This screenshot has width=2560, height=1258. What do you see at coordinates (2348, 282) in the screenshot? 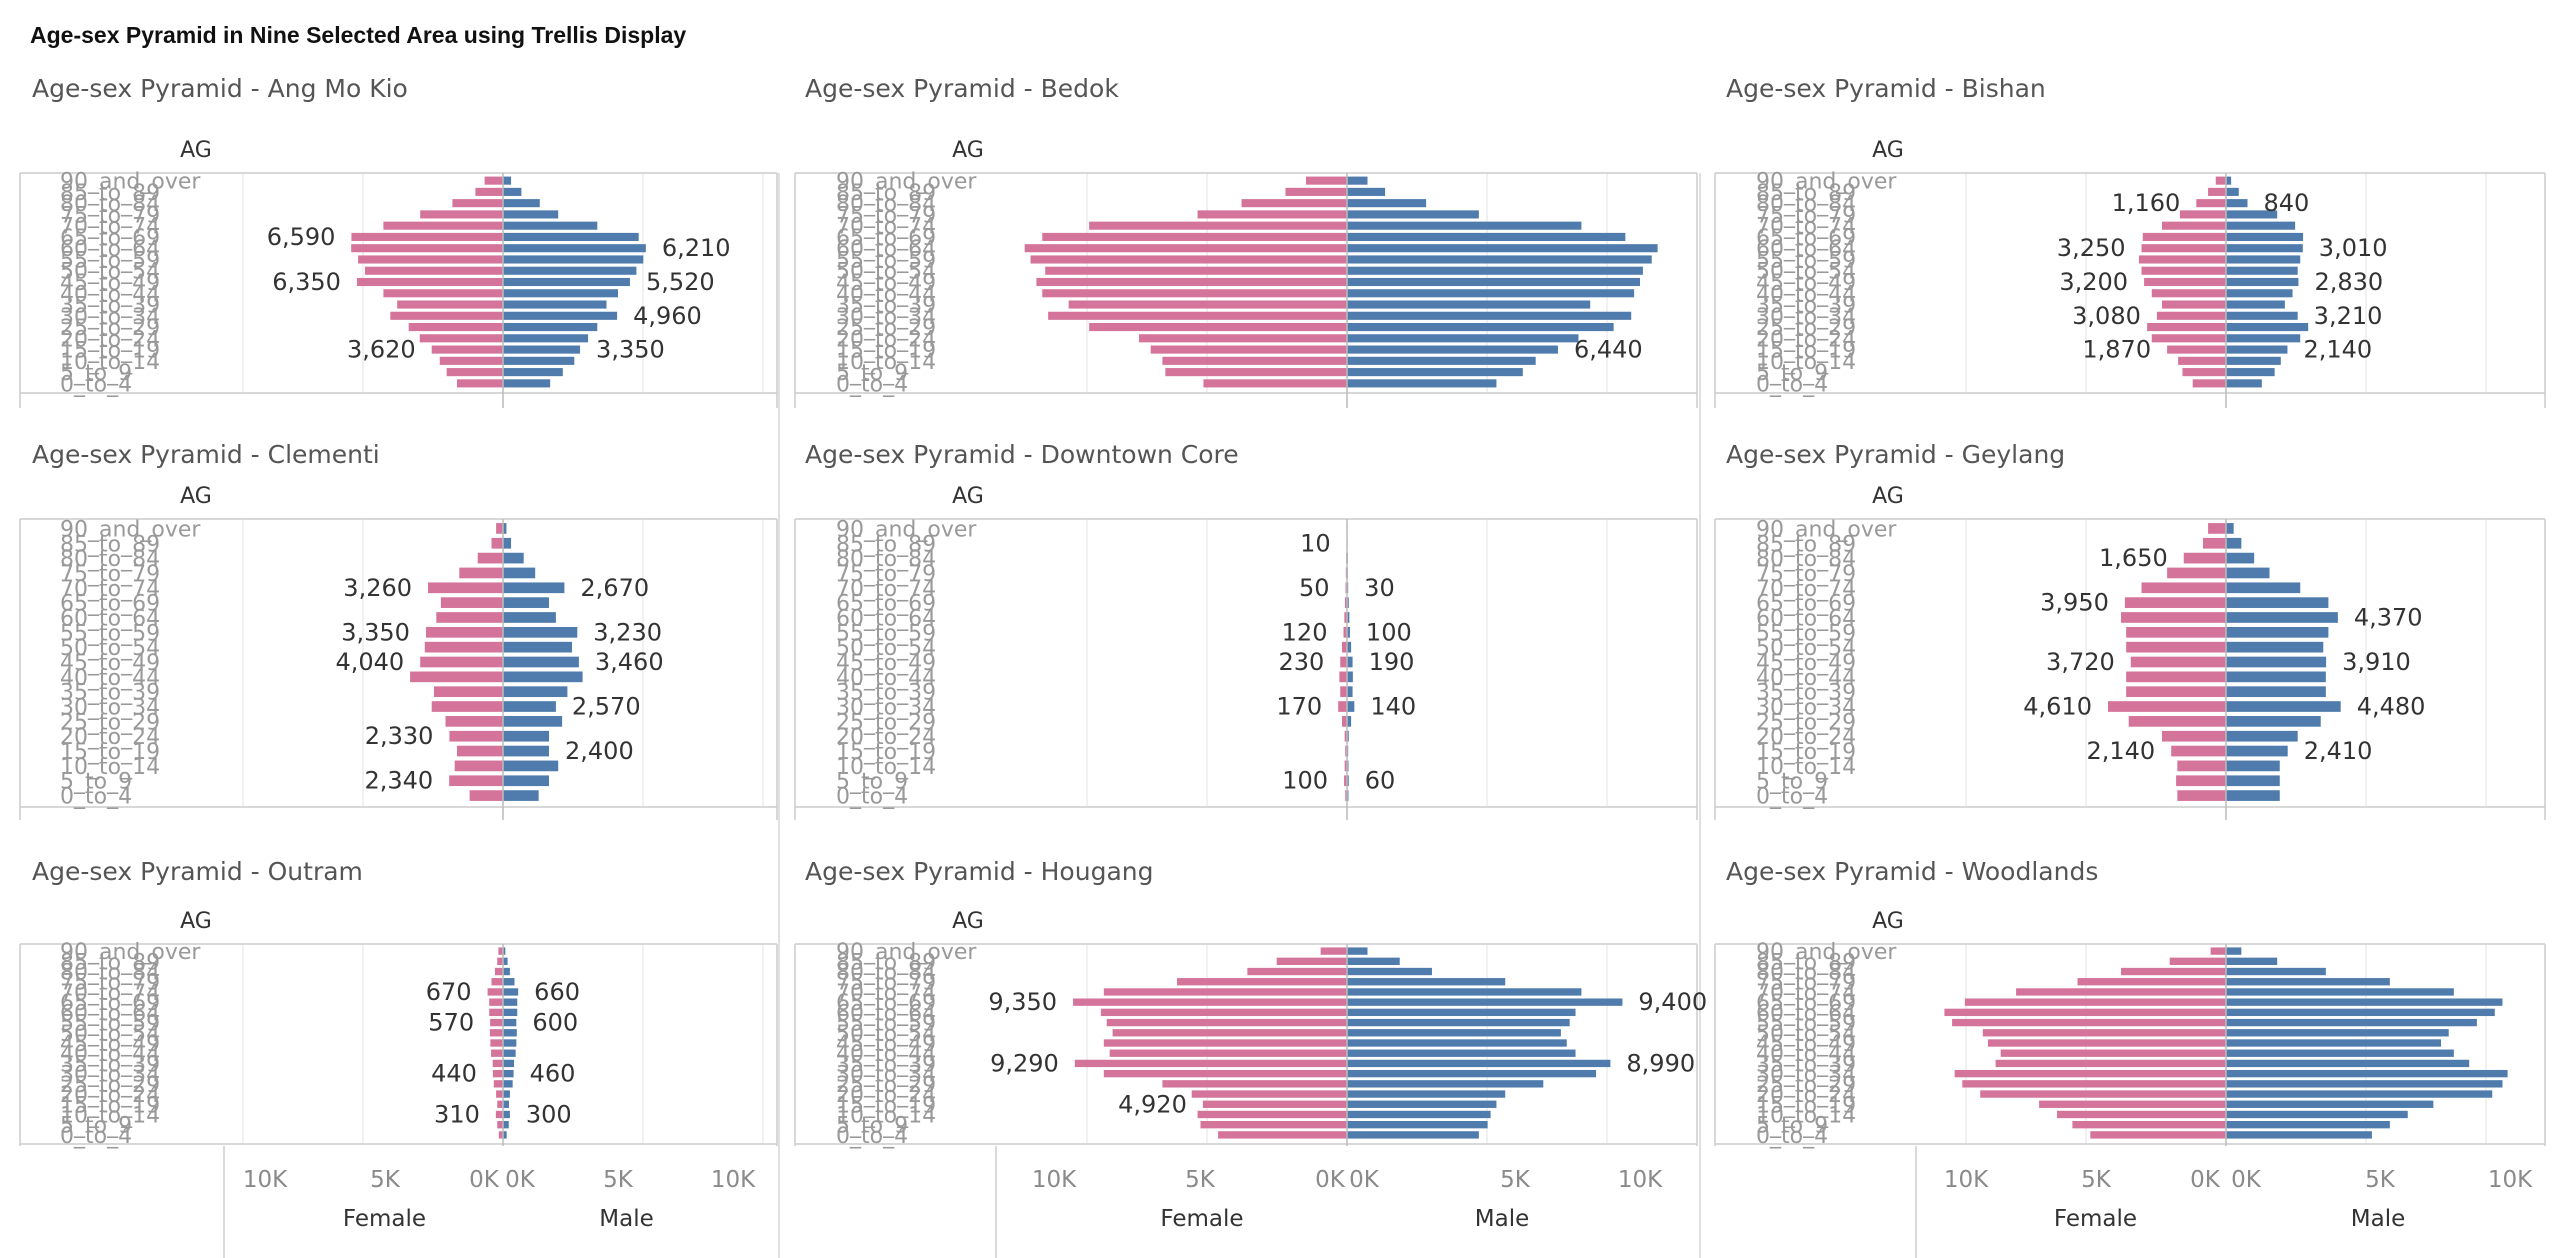
I see `male-value-label: 2,830` at bounding box center [2348, 282].